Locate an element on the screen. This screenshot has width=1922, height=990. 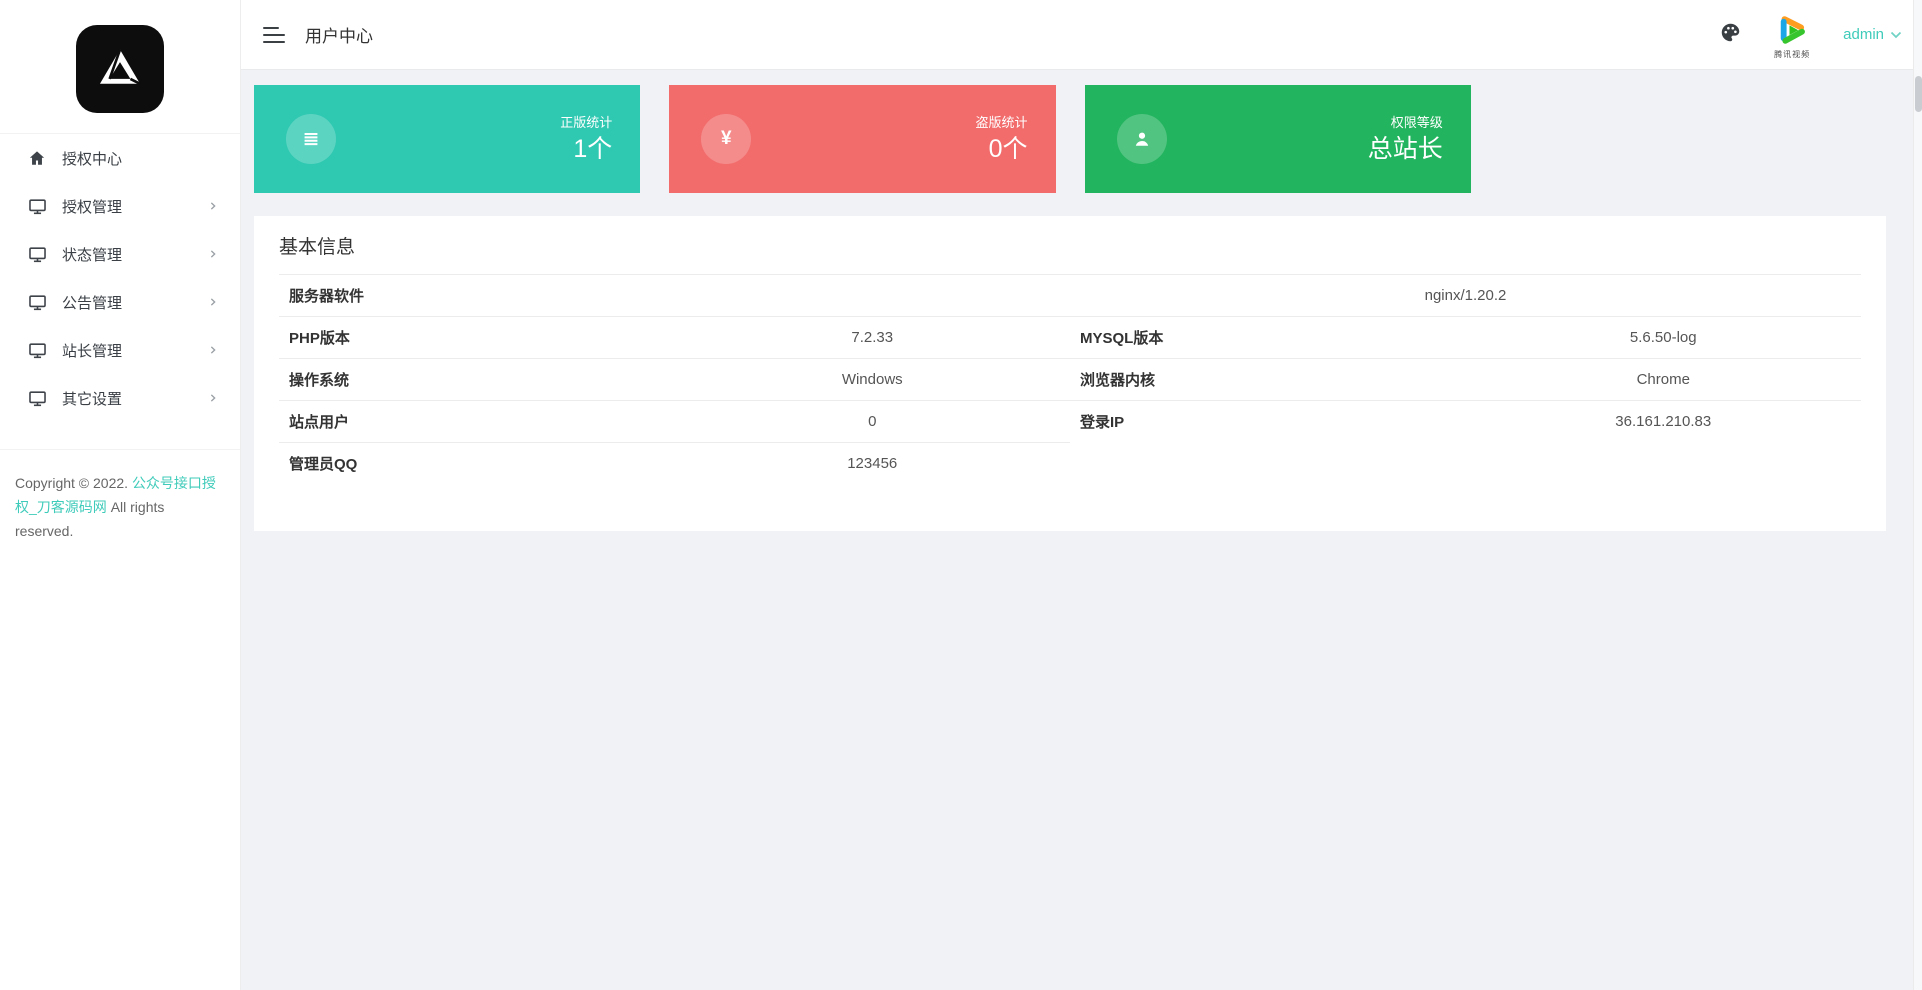
sidebar-item-status-manage: 状态管理 is located at coordinates (120, 254).